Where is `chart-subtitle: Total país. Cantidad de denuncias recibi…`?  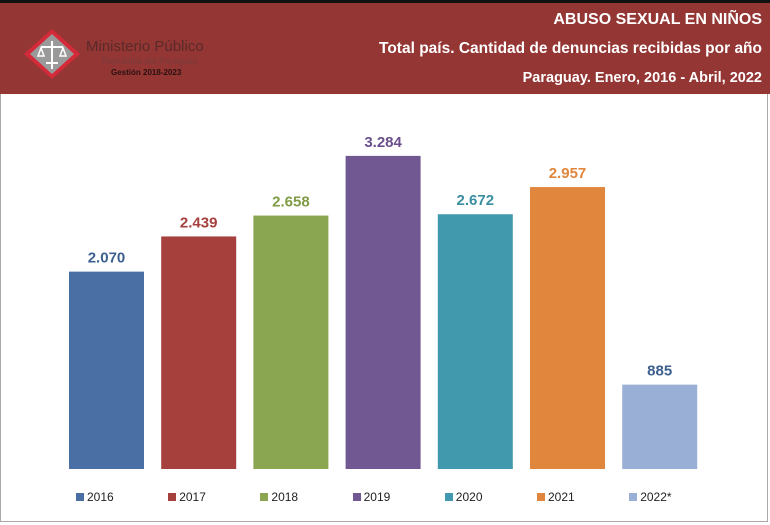 chart-subtitle: Total país. Cantidad de denuncias recibi… is located at coordinates (570, 48).